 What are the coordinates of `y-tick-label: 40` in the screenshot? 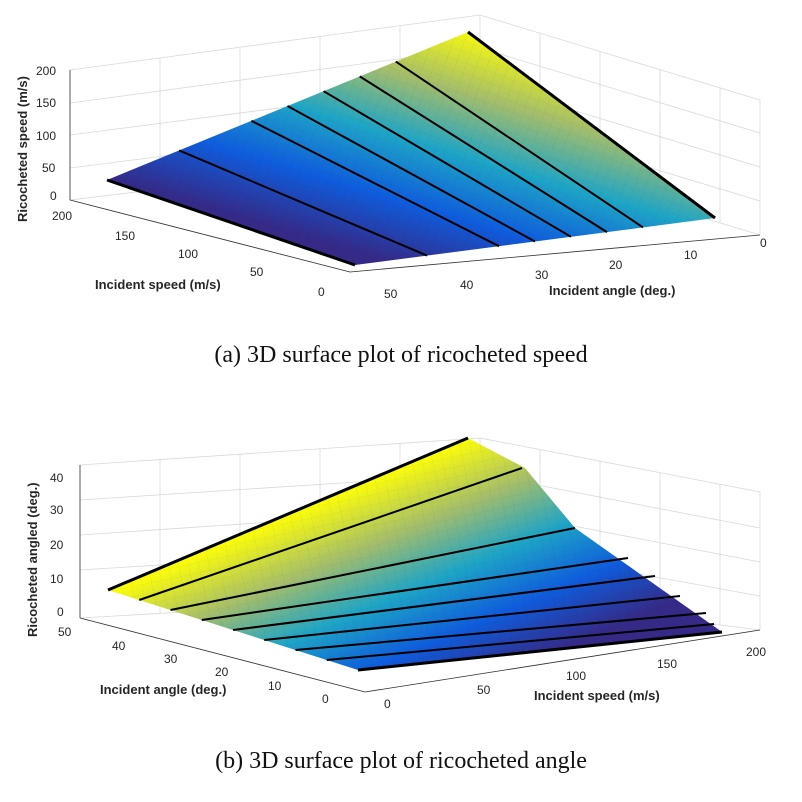 It's located at (119, 646).